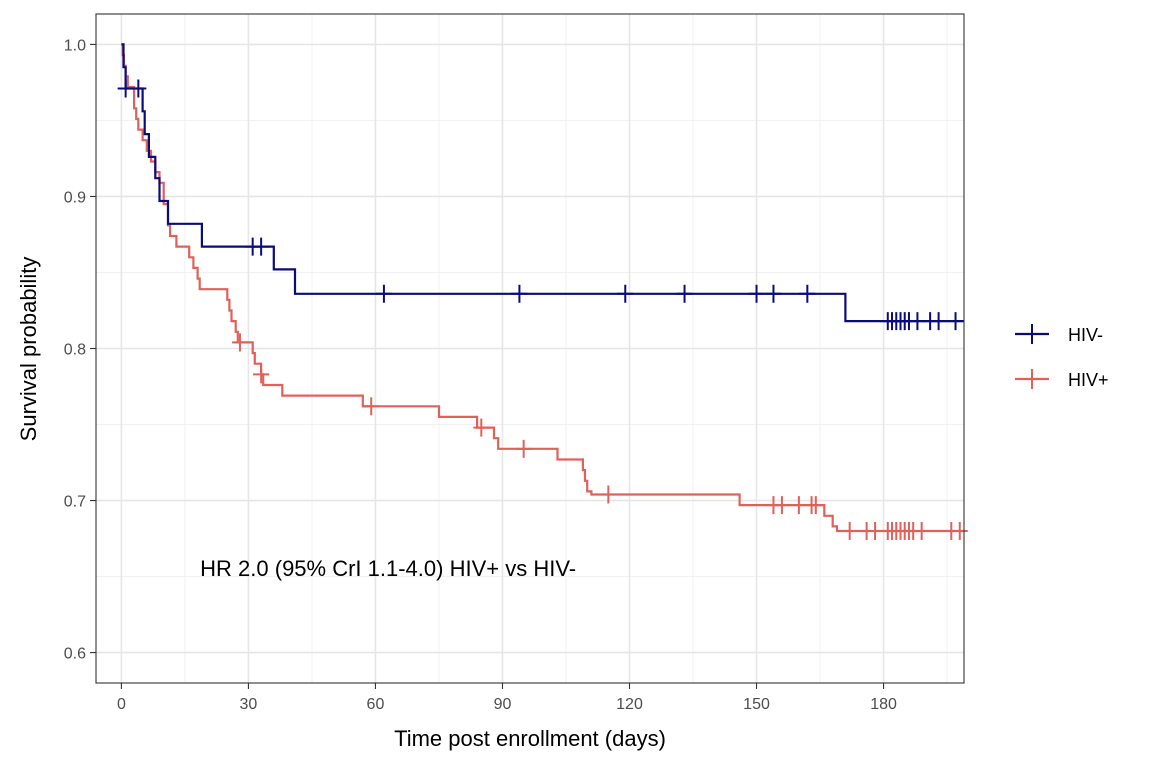 The height and width of the screenshot is (768, 1152). I want to click on x-axis-title: Time post enrollment (days), so click(530, 738).